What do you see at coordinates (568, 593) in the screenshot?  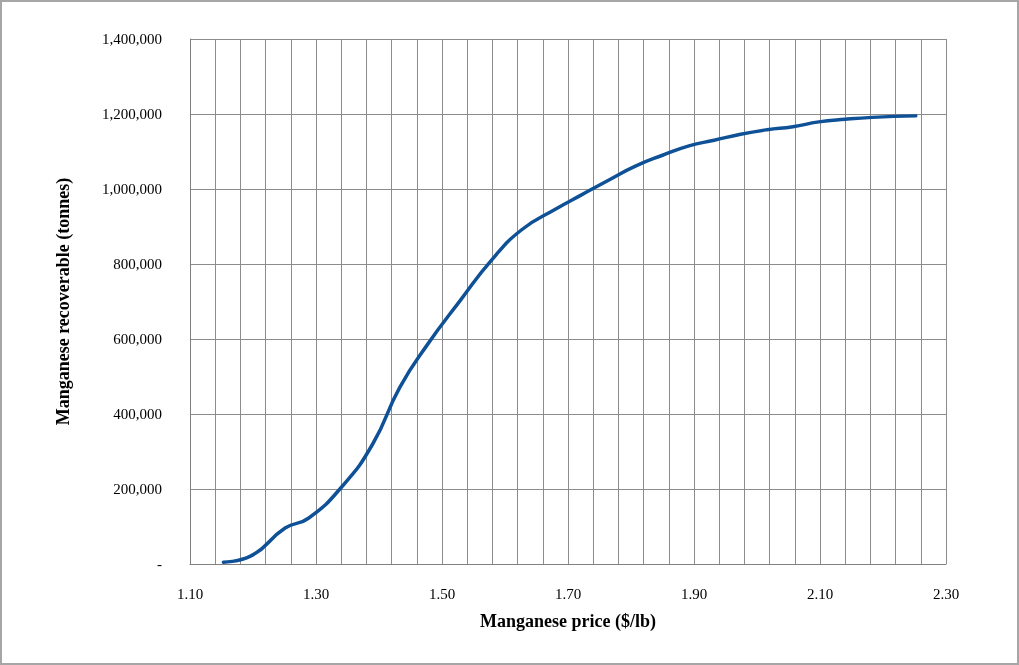 I see `x-tick-label: 1.70` at bounding box center [568, 593].